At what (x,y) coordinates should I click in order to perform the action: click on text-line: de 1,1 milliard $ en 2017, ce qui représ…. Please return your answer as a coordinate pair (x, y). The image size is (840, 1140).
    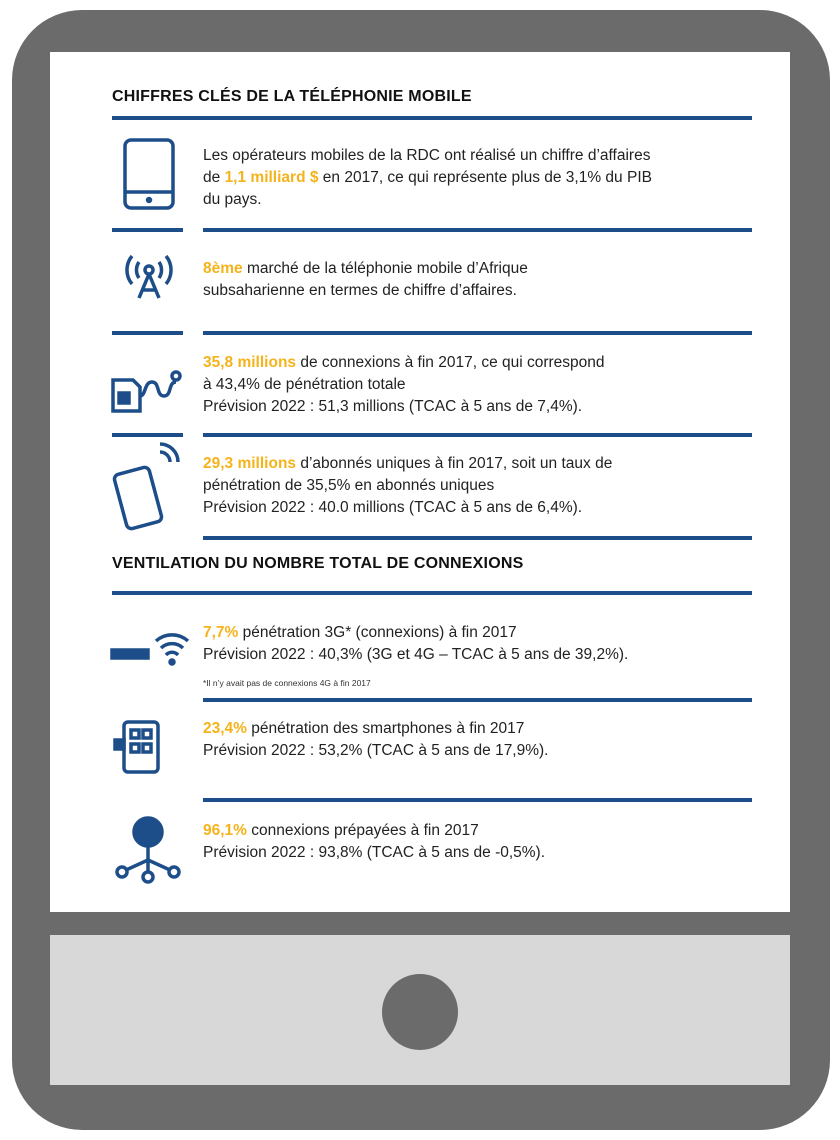
    Looking at the image, I should click on (427, 178).